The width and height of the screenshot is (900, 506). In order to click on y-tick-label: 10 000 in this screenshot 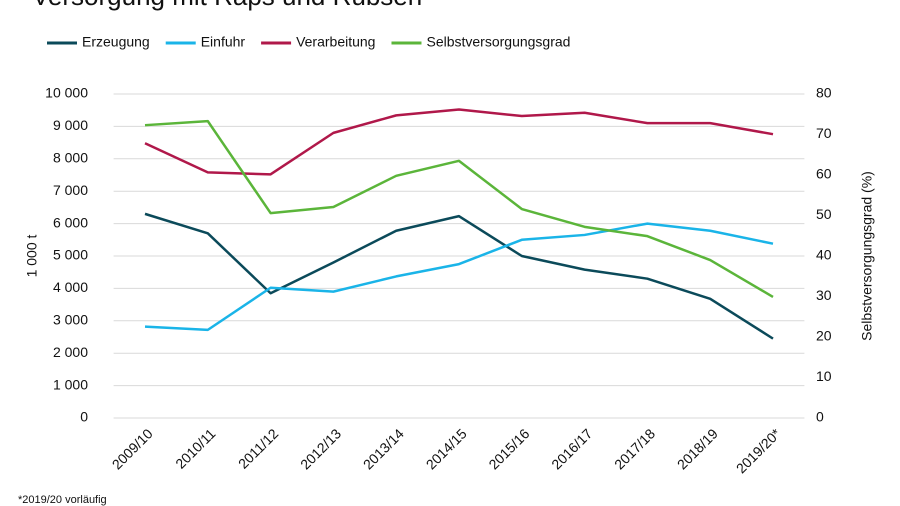, I will do `click(66, 93)`.